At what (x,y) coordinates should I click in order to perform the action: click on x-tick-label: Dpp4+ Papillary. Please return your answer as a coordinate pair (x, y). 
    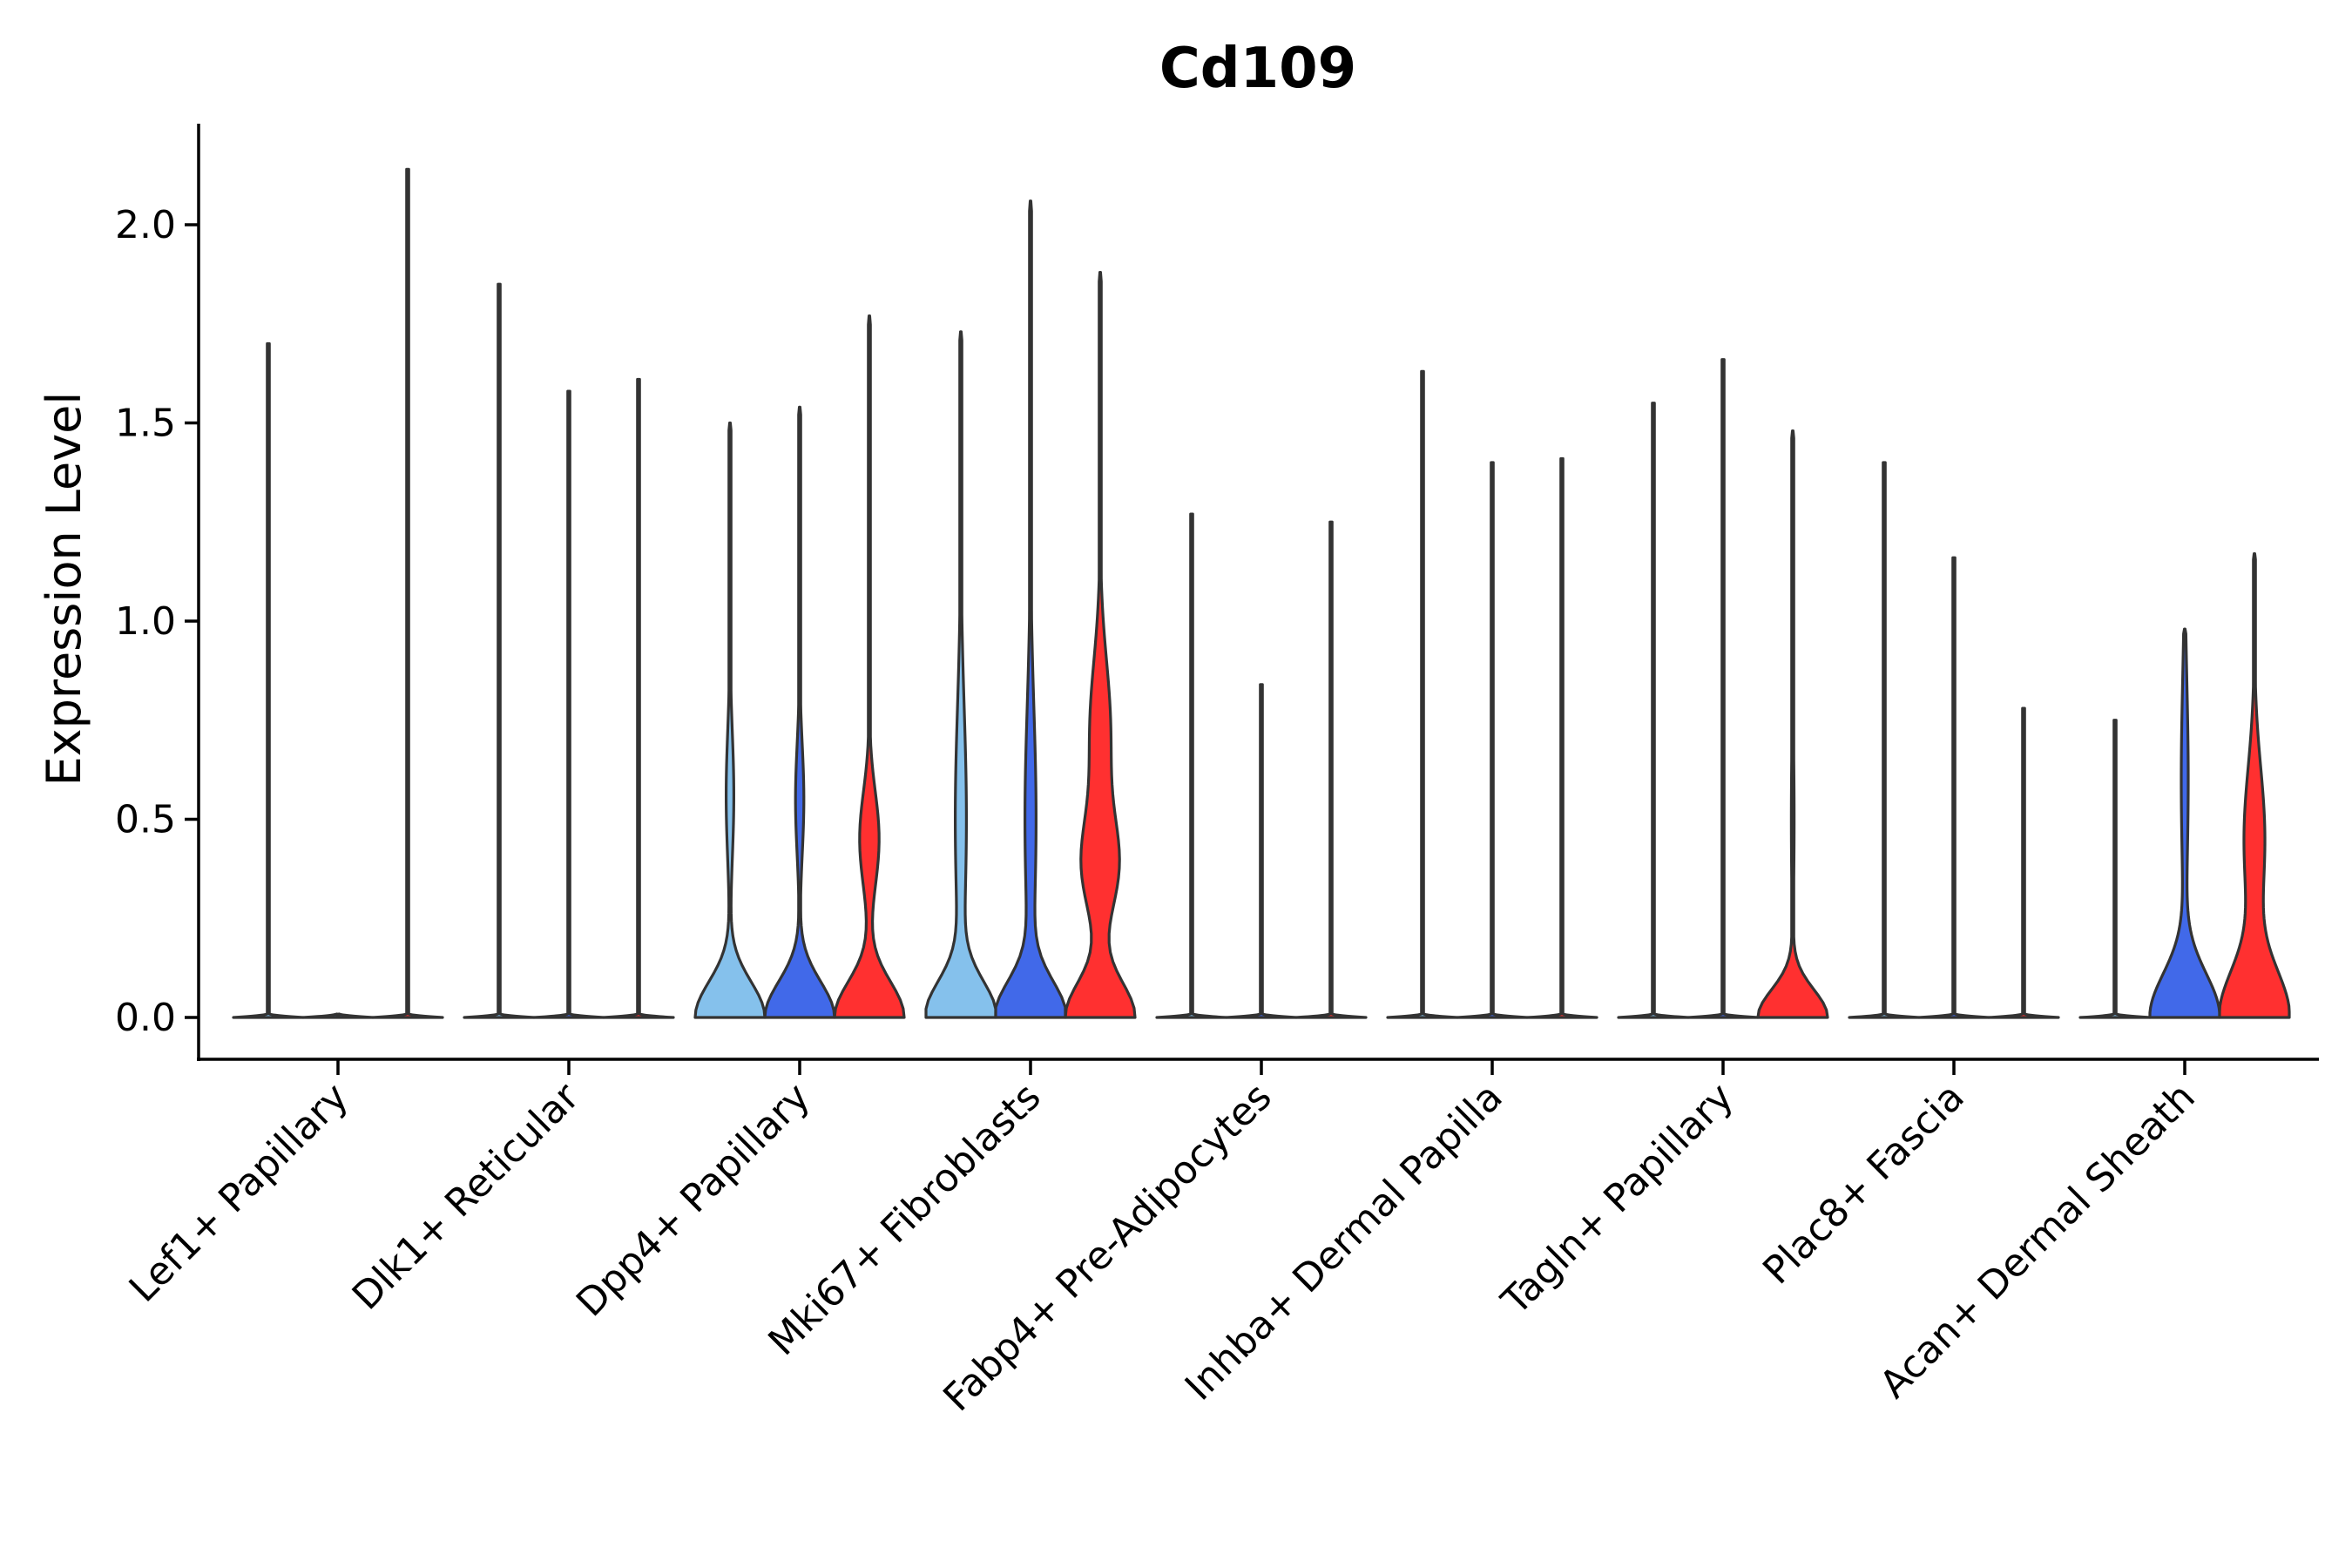
    Looking at the image, I should click on (693, 1201).